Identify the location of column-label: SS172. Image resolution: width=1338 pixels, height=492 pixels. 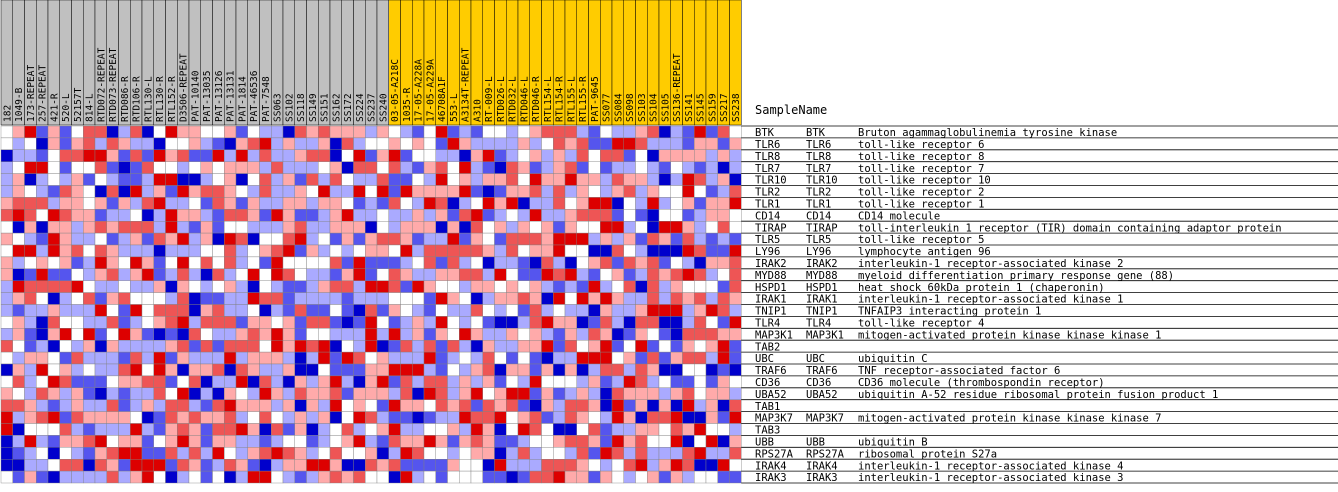
(348, 107).